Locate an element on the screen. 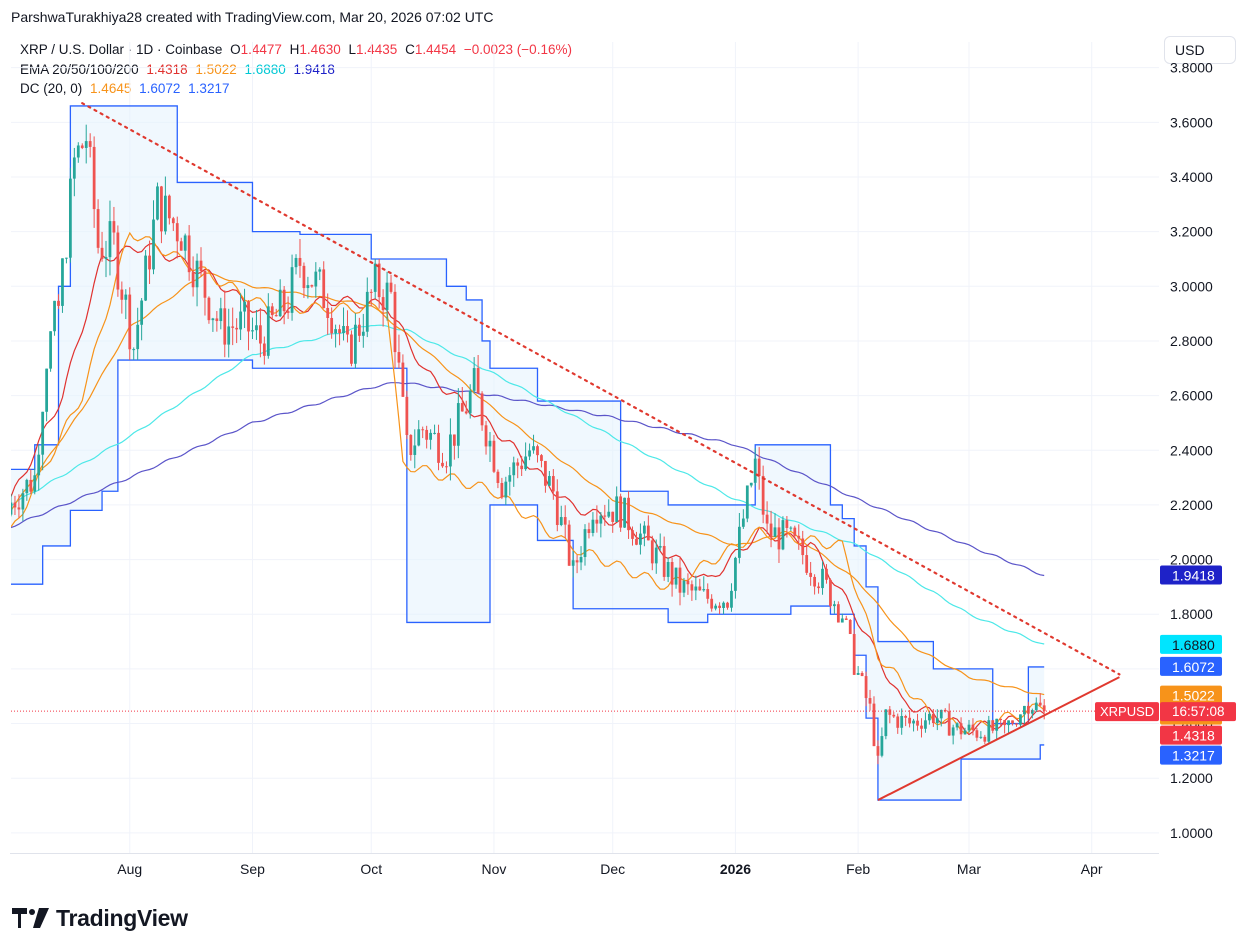 Image resolution: width=1253 pixels, height=952 pixels. price-label-text: 1.4318 is located at coordinates (1193, 736).